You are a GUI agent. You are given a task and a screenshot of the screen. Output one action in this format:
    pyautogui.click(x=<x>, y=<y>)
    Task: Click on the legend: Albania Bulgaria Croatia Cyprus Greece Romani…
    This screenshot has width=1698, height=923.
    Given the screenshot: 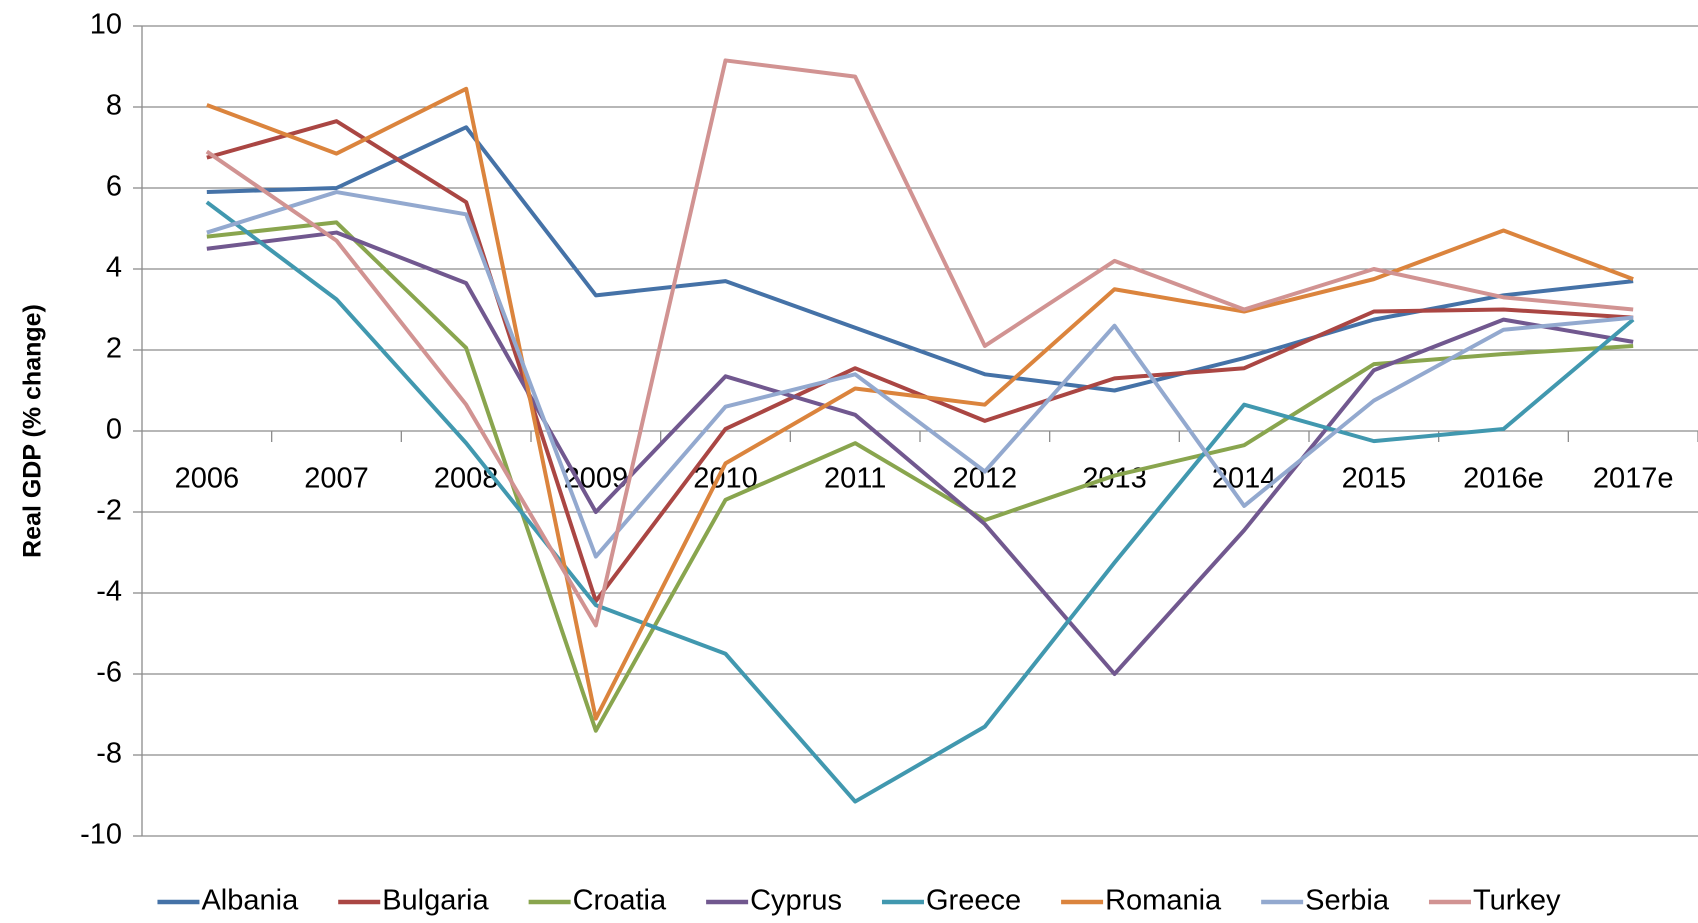 What is the action you would take?
    pyautogui.click(x=859, y=901)
    